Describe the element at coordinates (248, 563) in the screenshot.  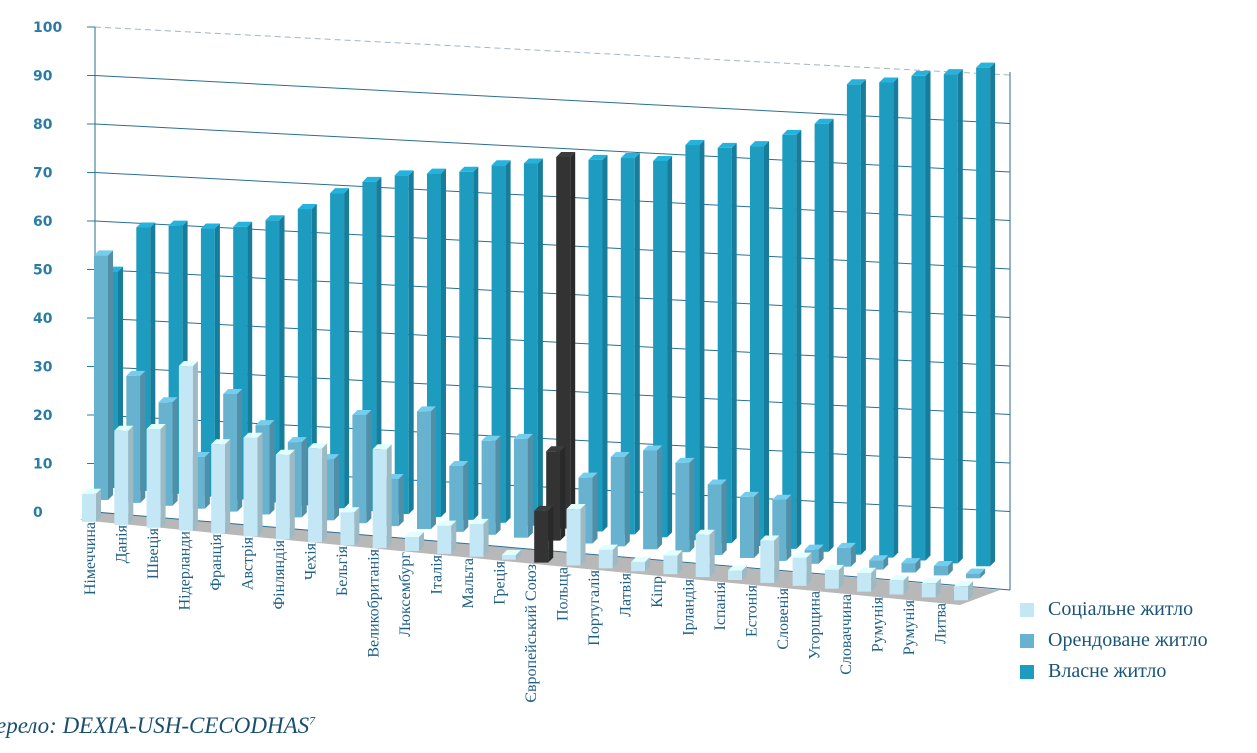
I see `x-tick-label: Австрія` at that location.